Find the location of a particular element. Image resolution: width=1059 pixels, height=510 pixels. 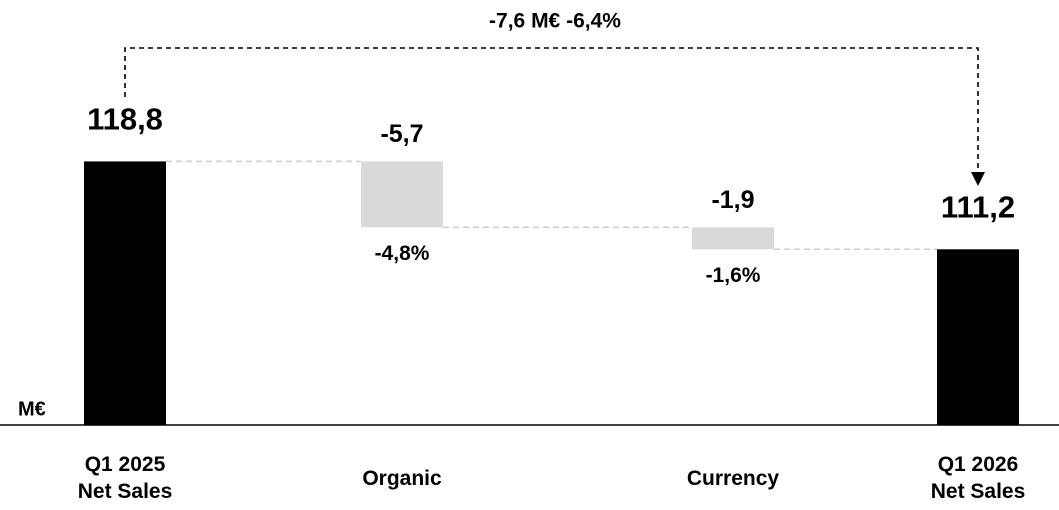

change-annotation: -7,6 M€ -6,4% is located at coordinates (555, 21).